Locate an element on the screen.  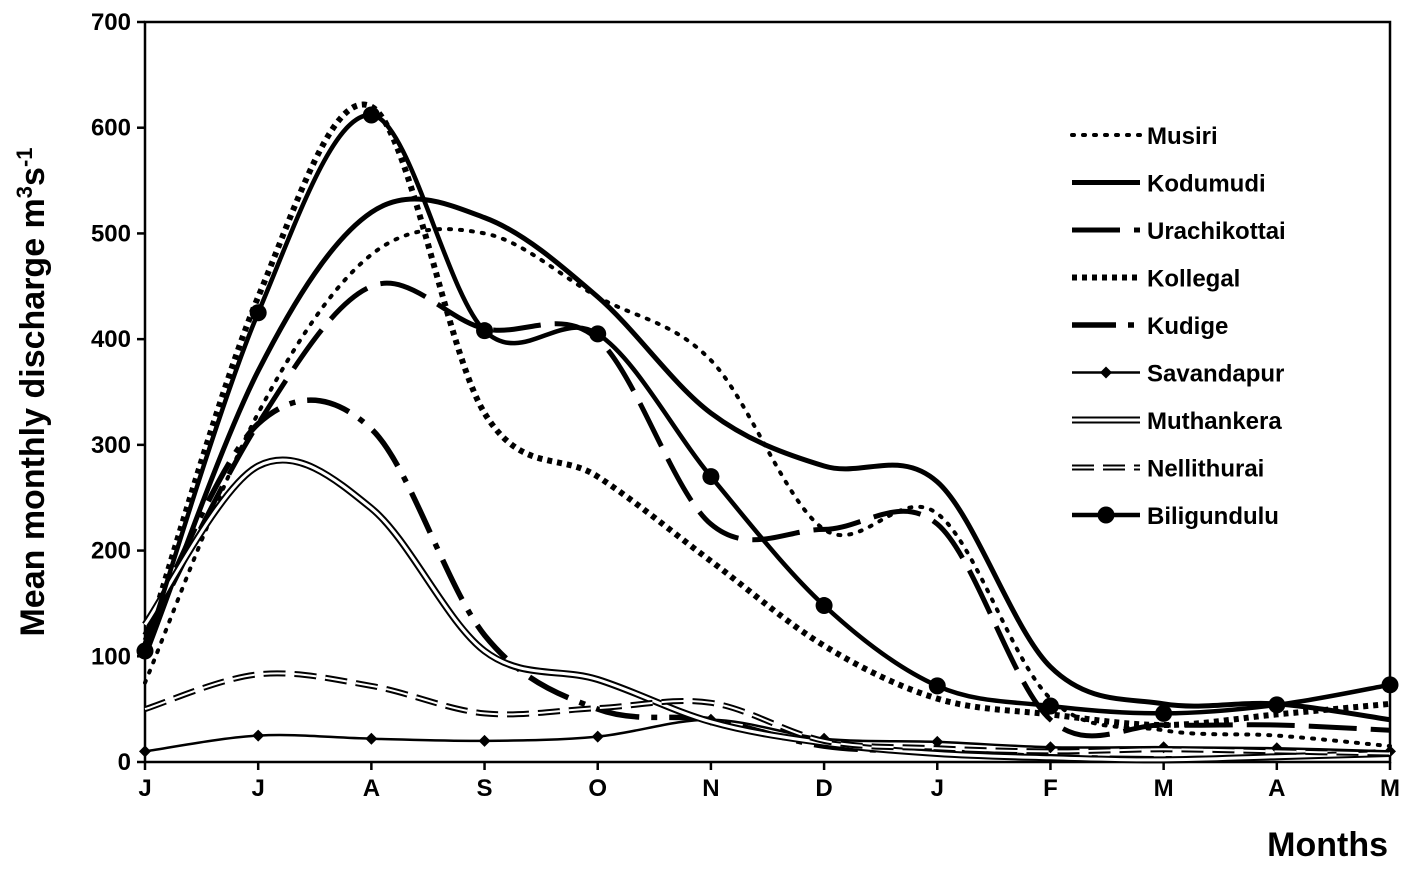
y-tick-label: 300 is located at coordinates (111, 445).